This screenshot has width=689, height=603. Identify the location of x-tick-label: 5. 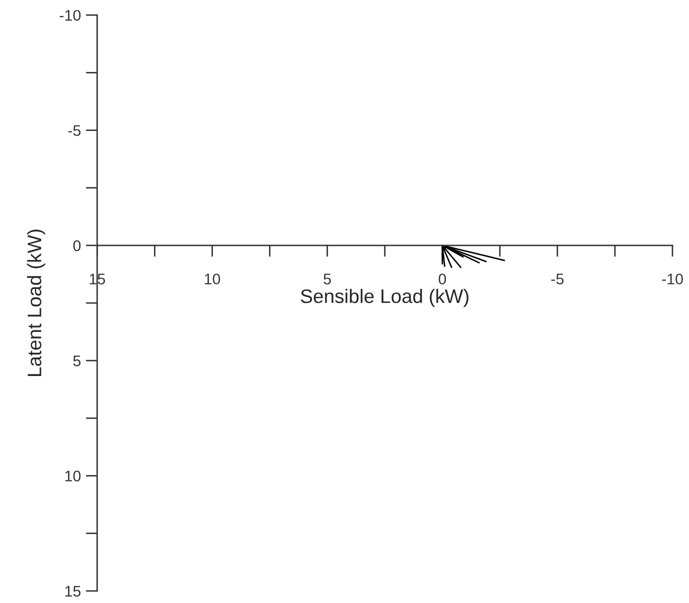
(327, 279).